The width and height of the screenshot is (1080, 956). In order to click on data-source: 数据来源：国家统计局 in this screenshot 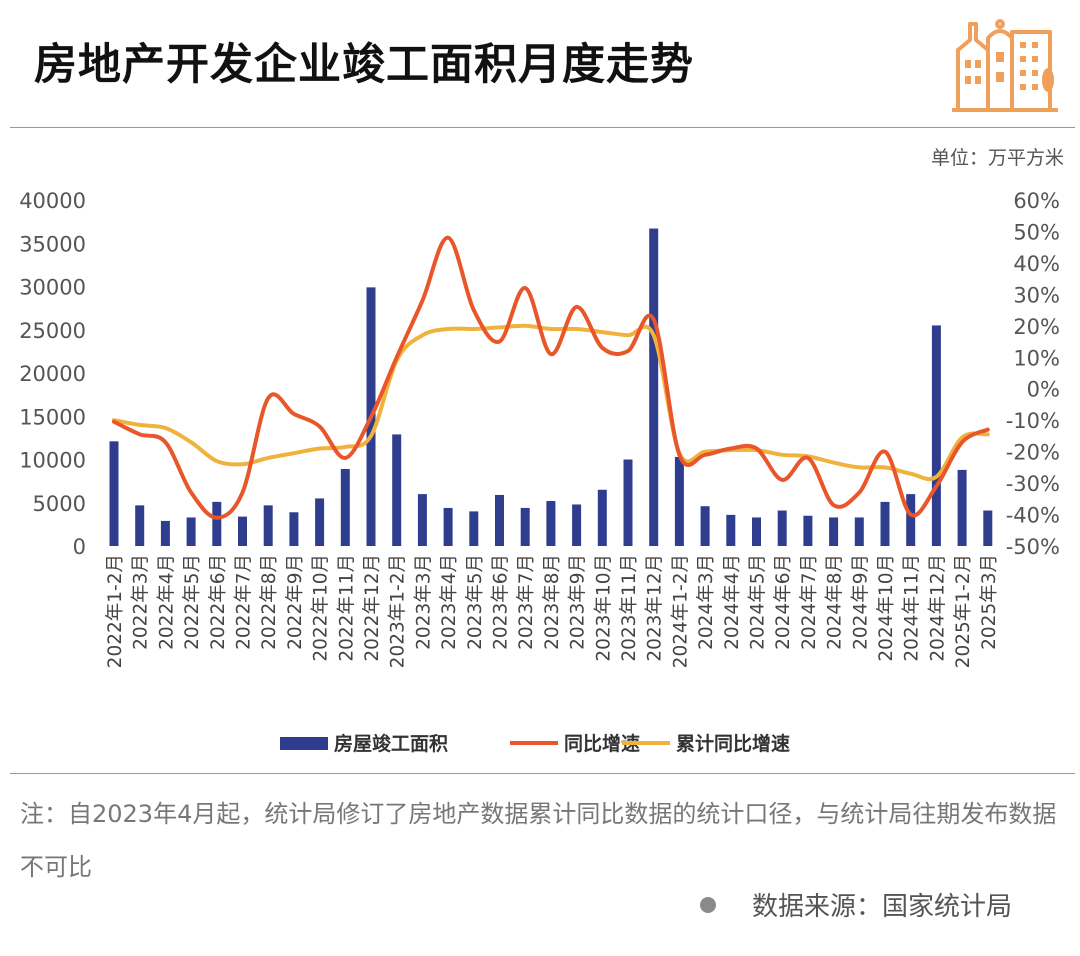, I will do `click(856, 904)`.